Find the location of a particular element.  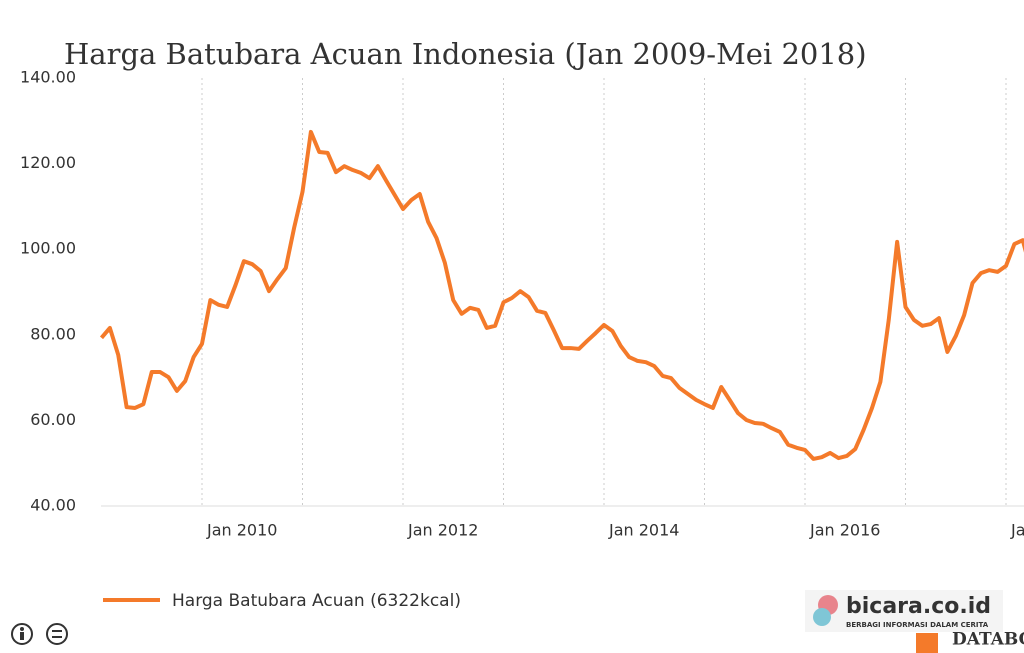

x-tick-label: Jan 2012 is located at coordinates (442, 530).